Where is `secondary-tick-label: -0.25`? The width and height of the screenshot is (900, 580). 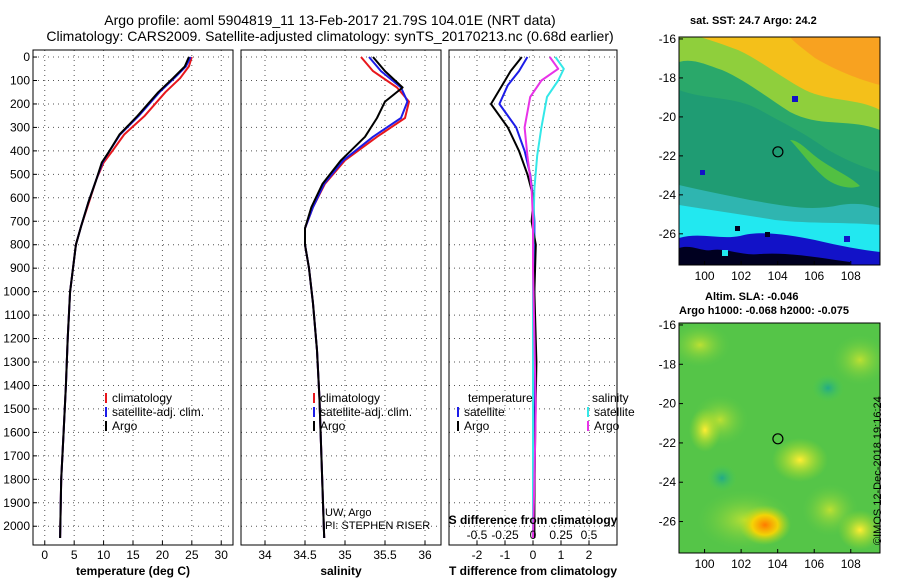 secondary-tick-label: -0.25 is located at coordinates (505, 535).